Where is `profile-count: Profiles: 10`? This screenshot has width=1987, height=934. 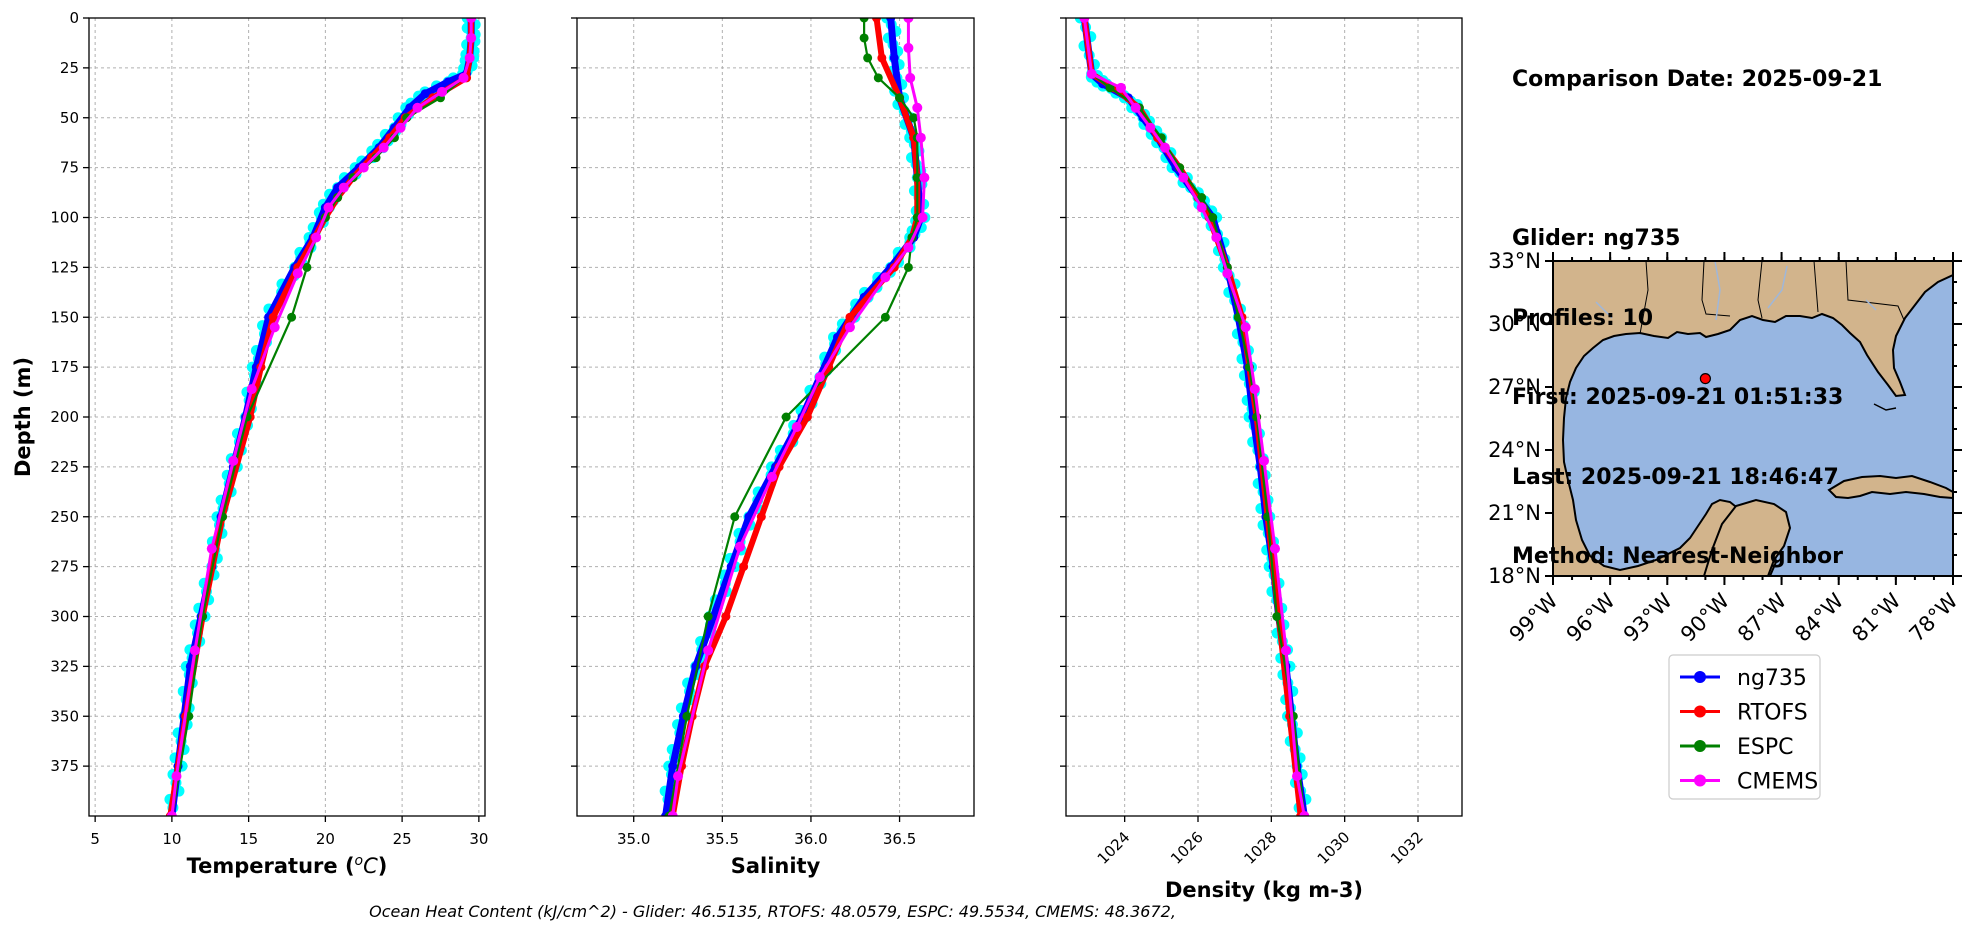
profile-count: Profiles: 10 is located at coordinates (1583, 318).